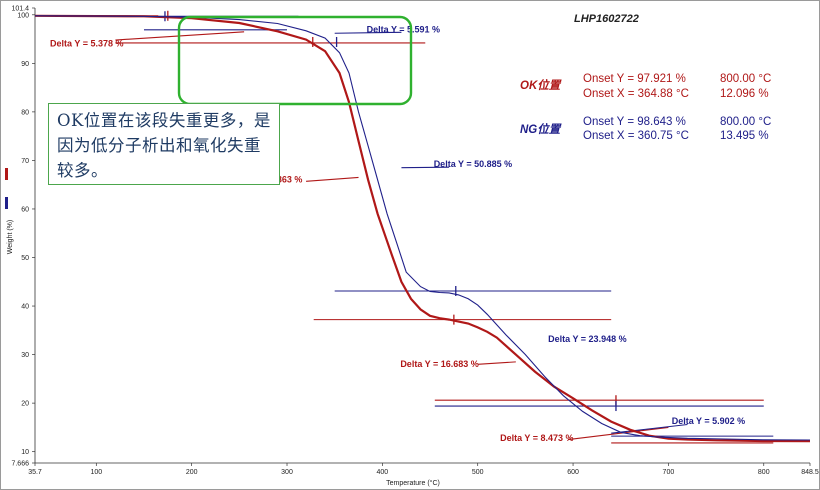 The width and height of the screenshot is (820, 490). Describe the element at coordinates (745, 79) in the screenshot. I see `onset-ok-line1-value: 800.00 °C` at that location.